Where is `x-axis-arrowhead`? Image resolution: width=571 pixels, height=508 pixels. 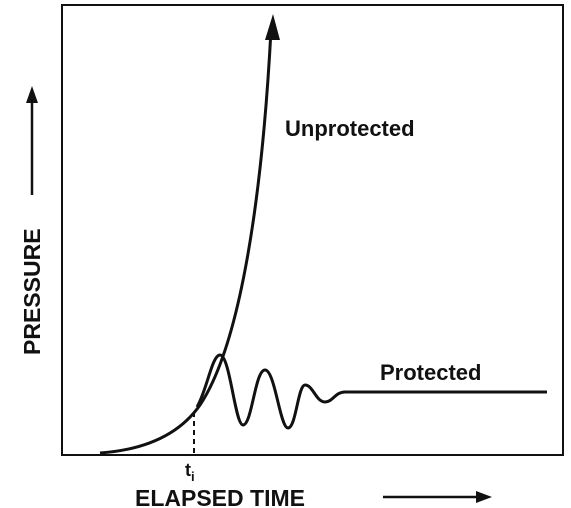
x-axis-arrowhead is located at coordinates (484, 497).